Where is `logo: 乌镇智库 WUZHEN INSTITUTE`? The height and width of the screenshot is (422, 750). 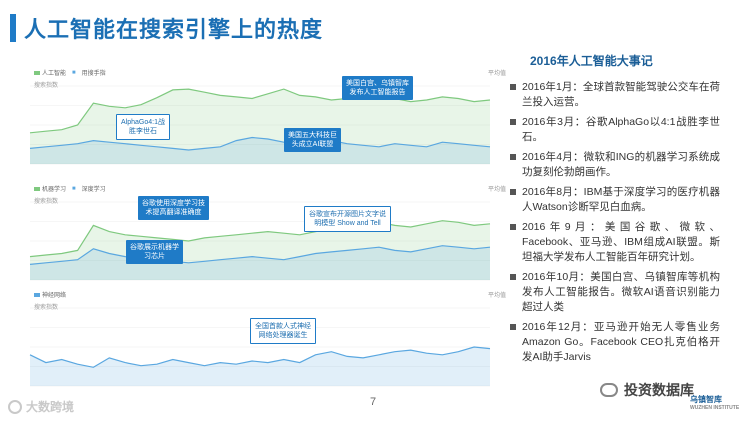 logo: 乌镇智库 WUZHEN INSTITUTE is located at coordinates (715, 403).